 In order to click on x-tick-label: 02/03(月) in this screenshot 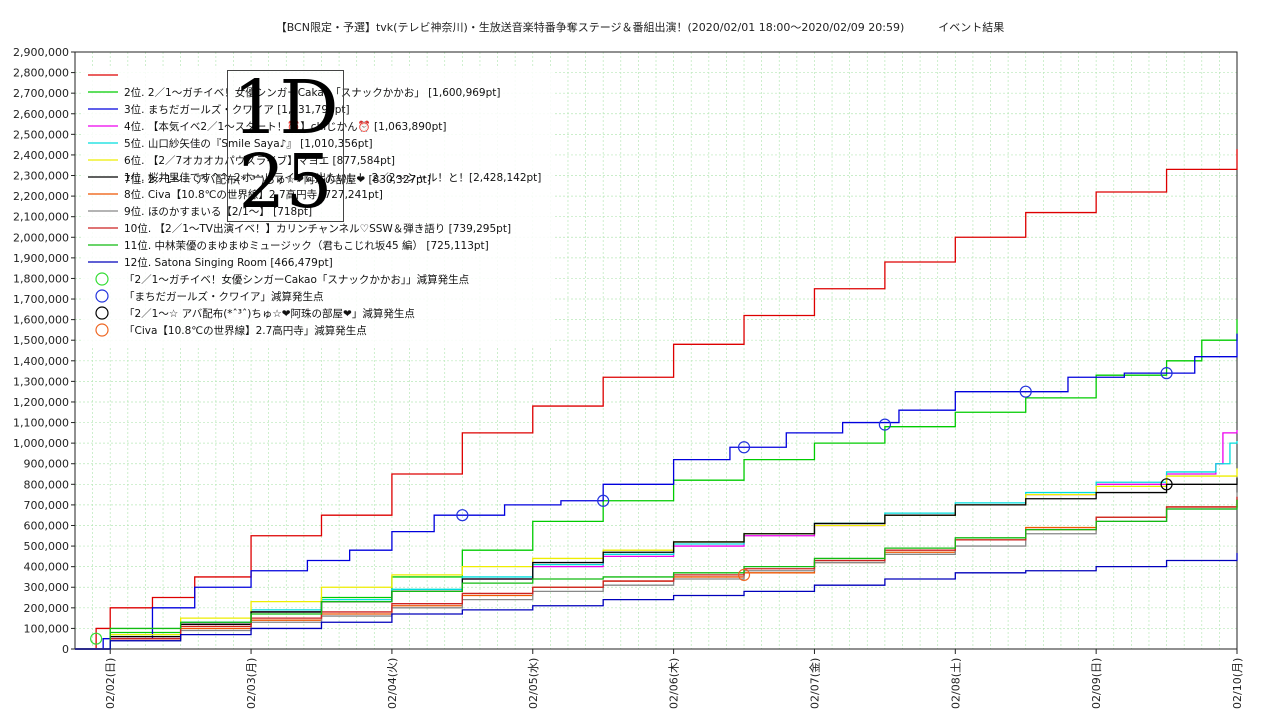, I will do `click(251, 683)`.